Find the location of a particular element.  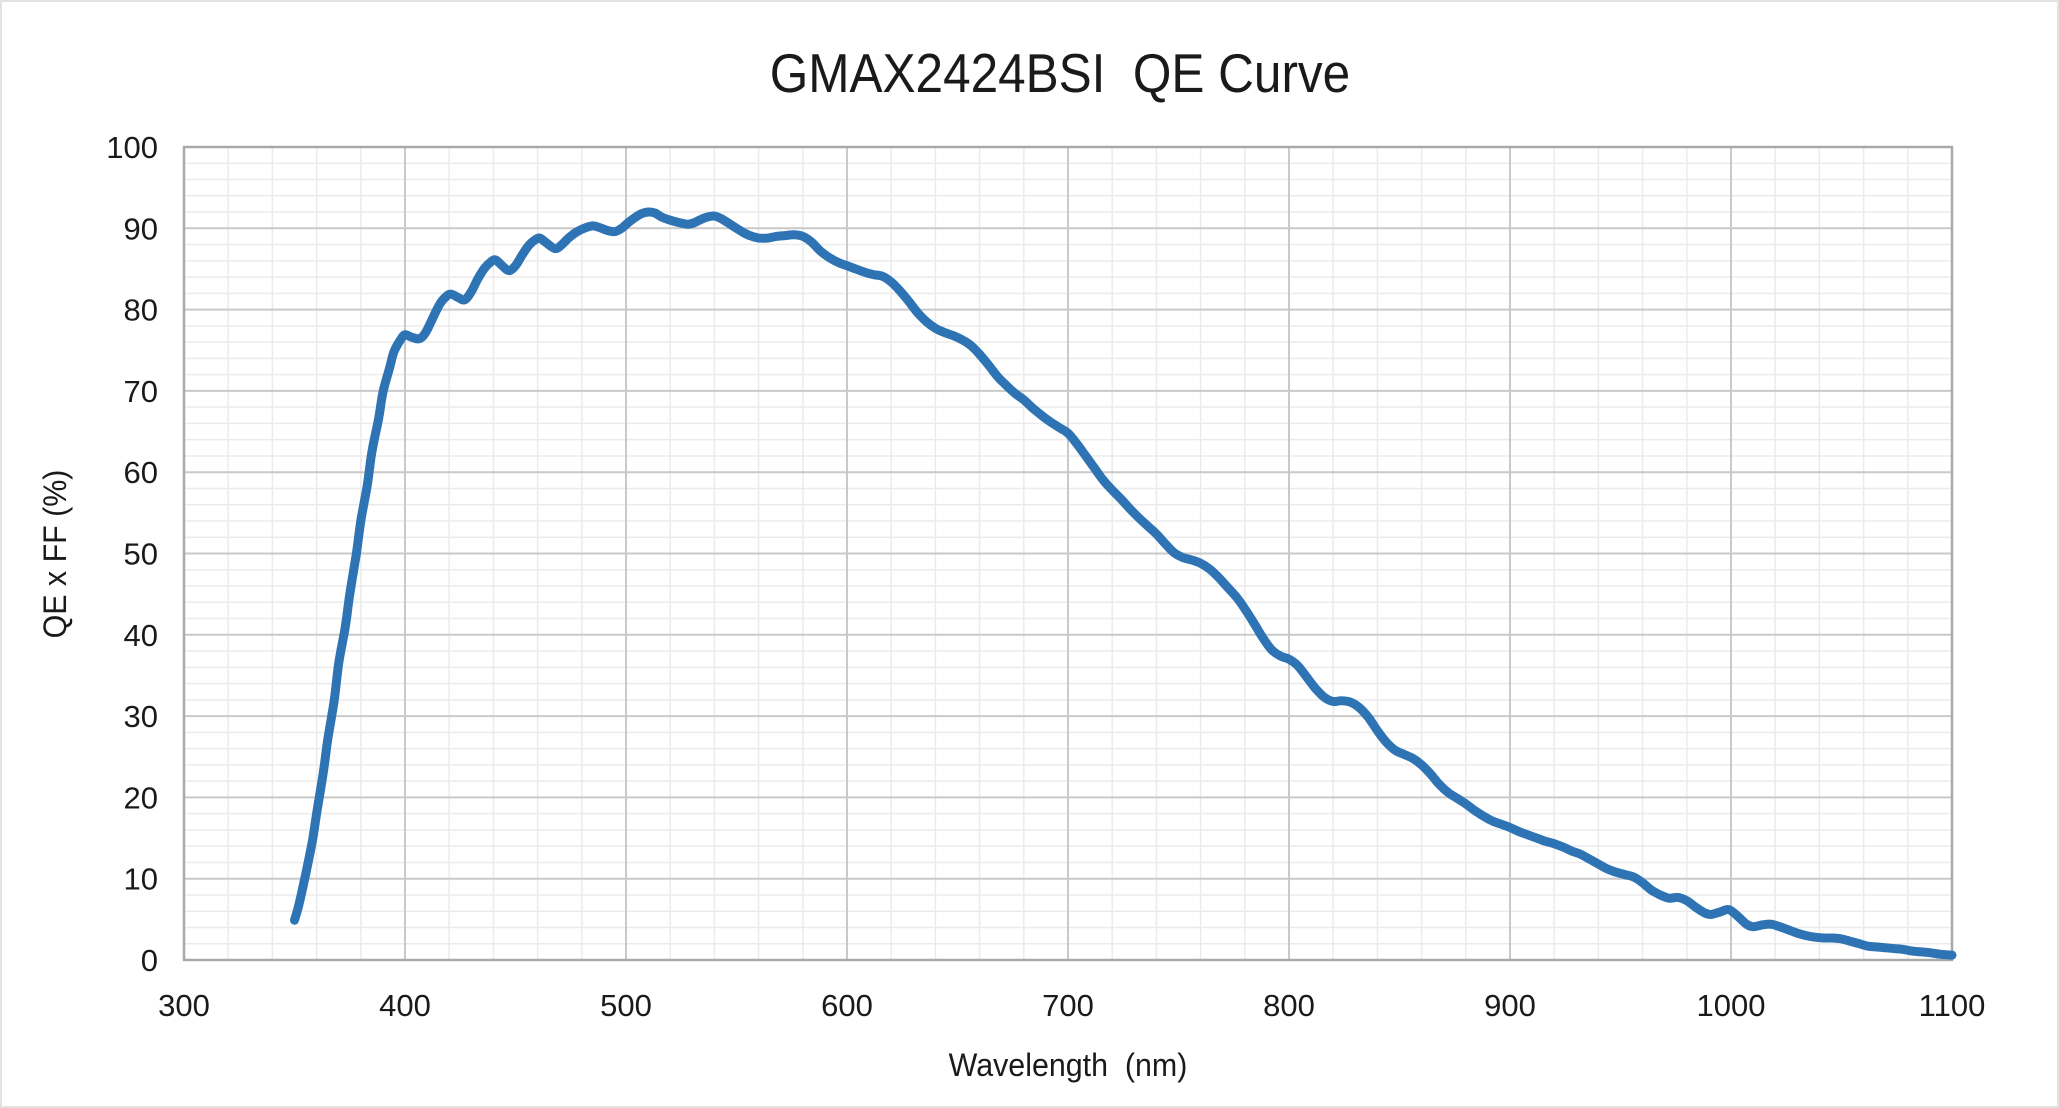

y-tick-label: 0 is located at coordinates (149, 960).